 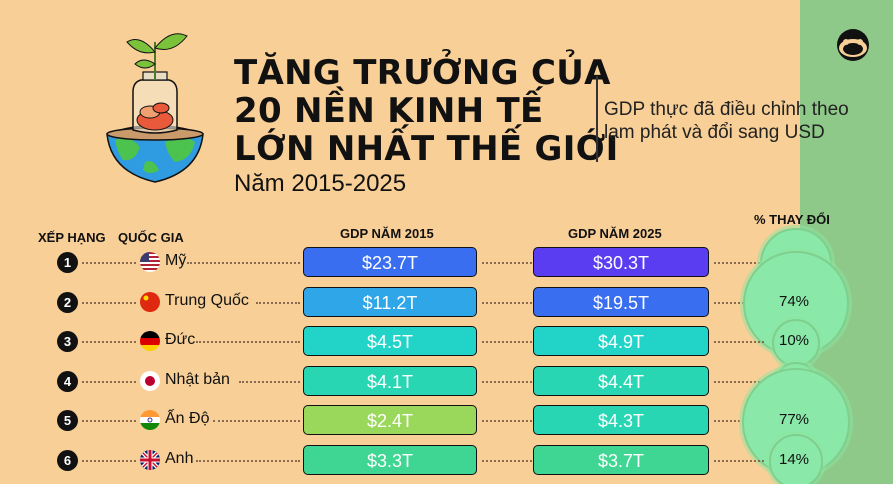 What do you see at coordinates (794, 301) in the screenshot?
I see `change-label: 74%` at bounding box center [794, 301].